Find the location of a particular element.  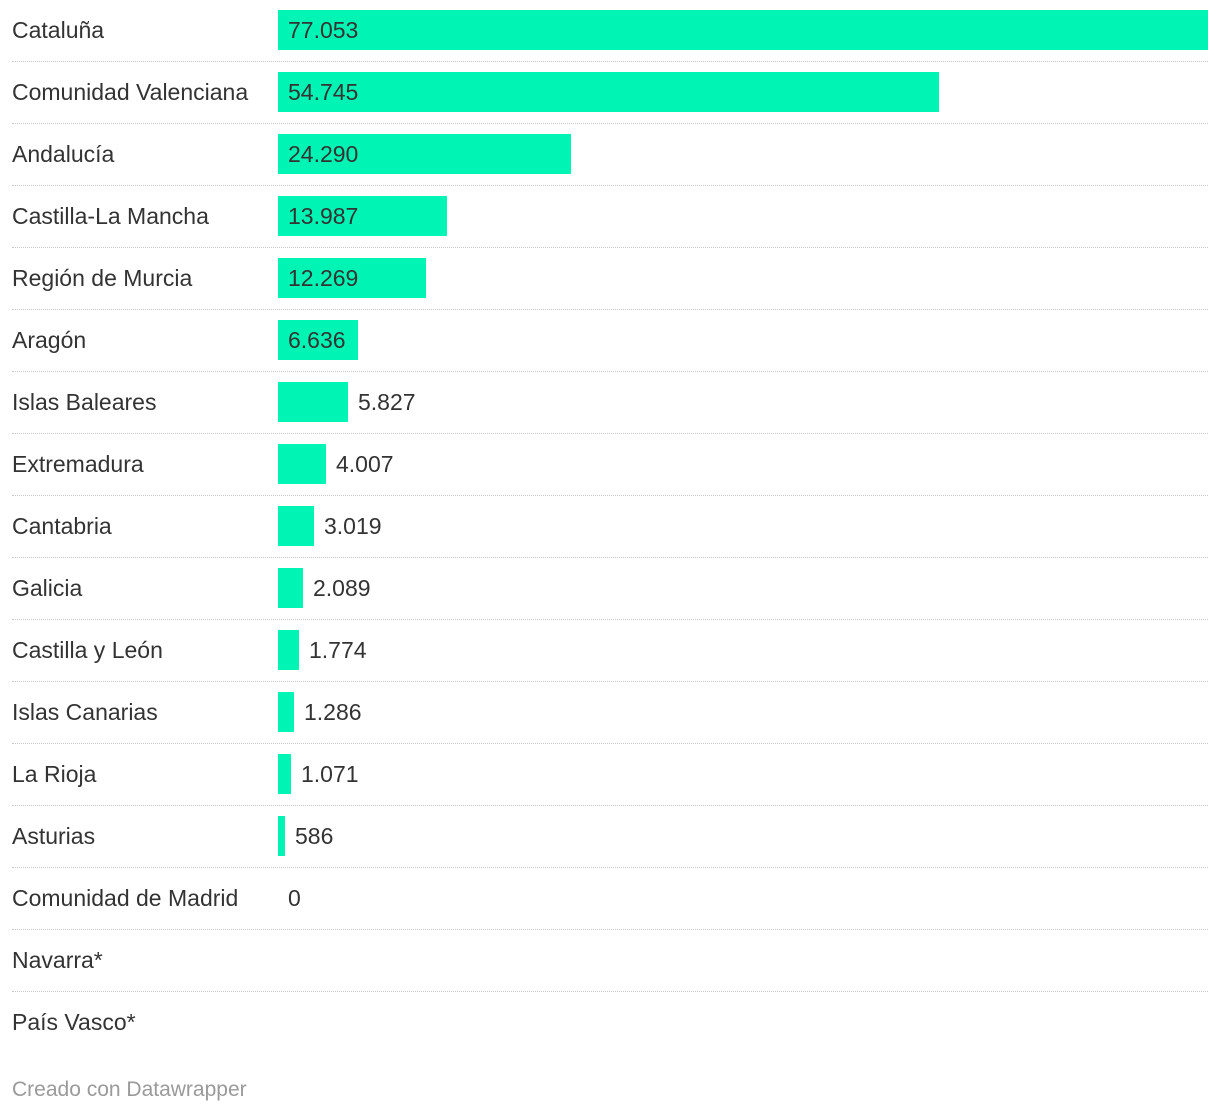

value-label: 1.071 is located at coordinates (330, 774).